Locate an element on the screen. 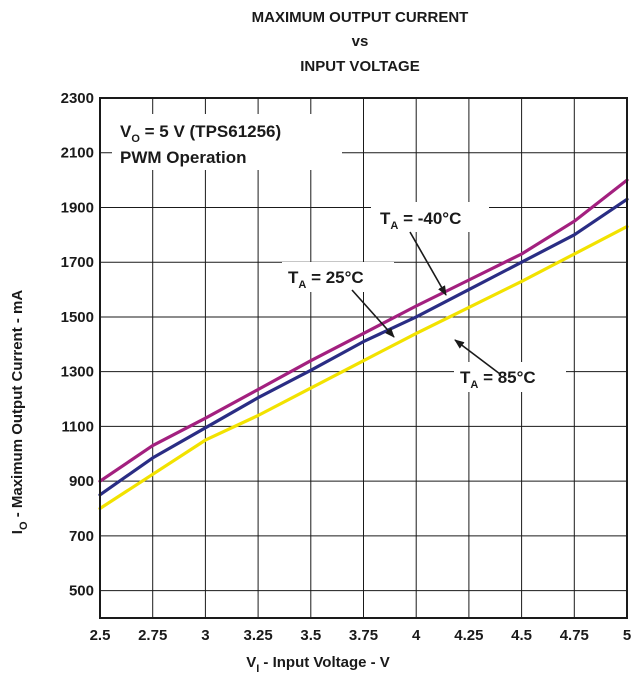 The image size is (636, 674). x-tick-label-6: 4 is located at coordinates (416, 635).